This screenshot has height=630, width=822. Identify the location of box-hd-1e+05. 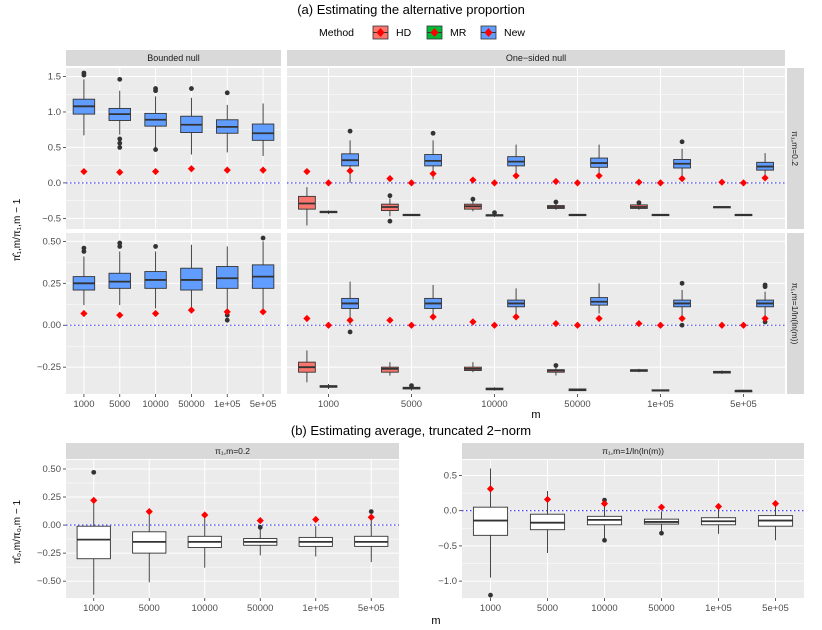
(639, 194).